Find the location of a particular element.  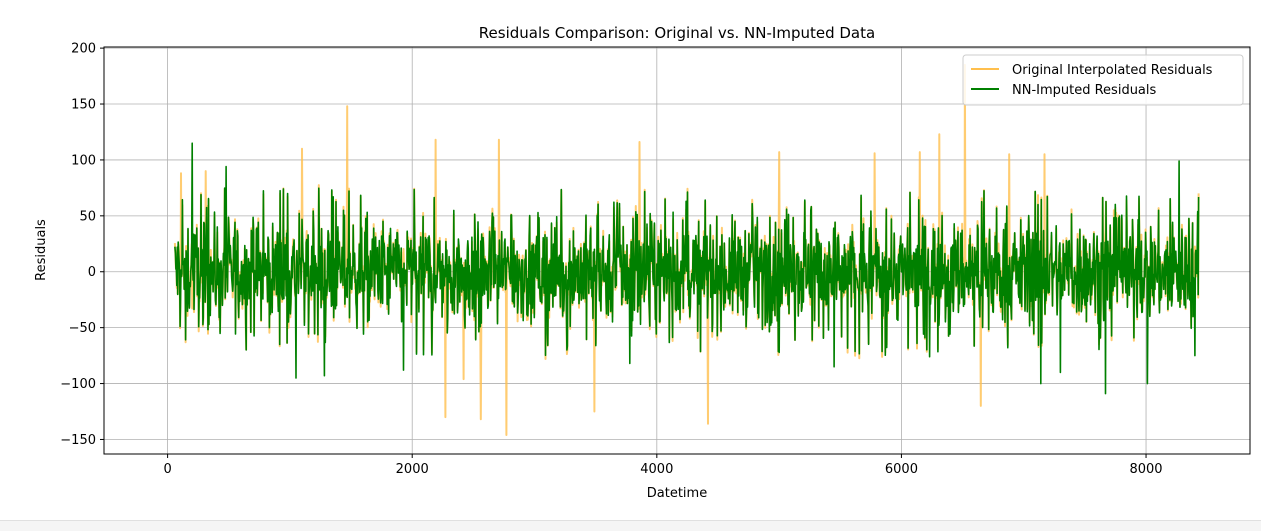

x-tick-label: 4000 is located at coordinates (656, 469).